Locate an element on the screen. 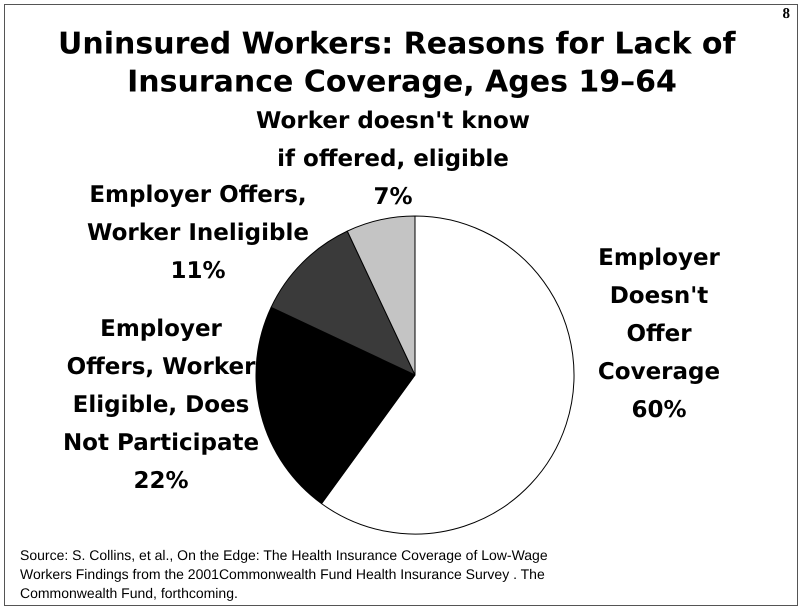 The image size is (804, 609). source-note: Source: S. Collins, et al., On the Edge: The Health Insurance Coverage of Low-Wage Workers Findings from the 2001Commonwealth Fund Health Insurance Survey . The Commonwealth Fund, forthcoming. is located at coordinates (284, 574).